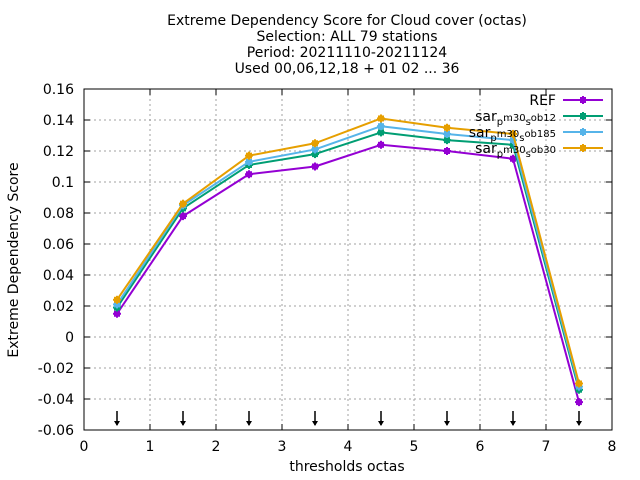  I want to click on title-line-3: Period: 20211110-20211124, so click(347, 53).